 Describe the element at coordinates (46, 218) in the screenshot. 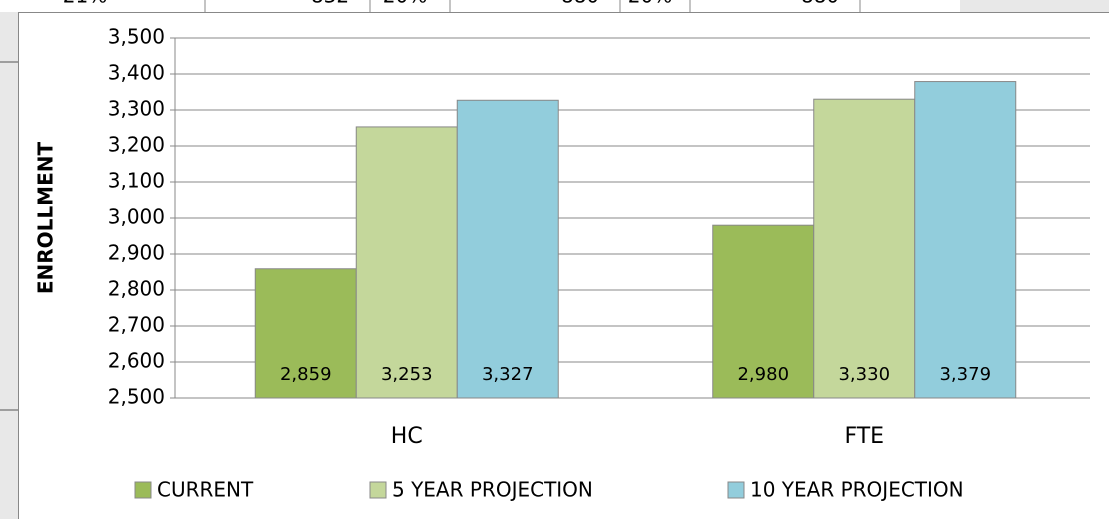

I see `y-axis-label: ENROLLMENT` at that location.